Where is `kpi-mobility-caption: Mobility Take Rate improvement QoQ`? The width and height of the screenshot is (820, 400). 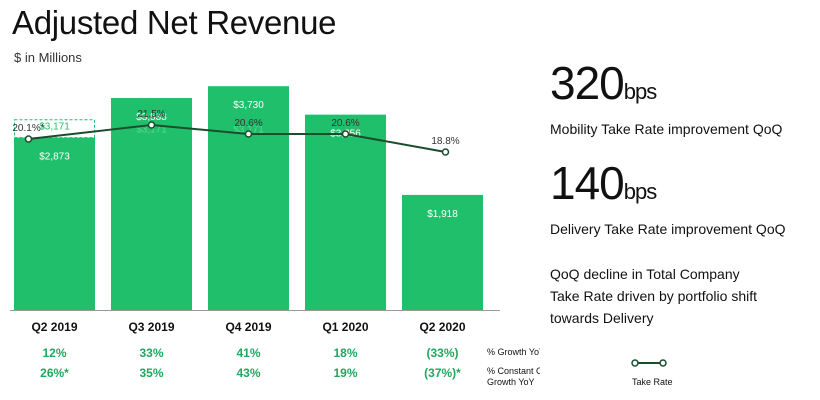 kpi-mobility-caption: Mobility Take Rate improvement QoQ is located at coordinates (666, 129).